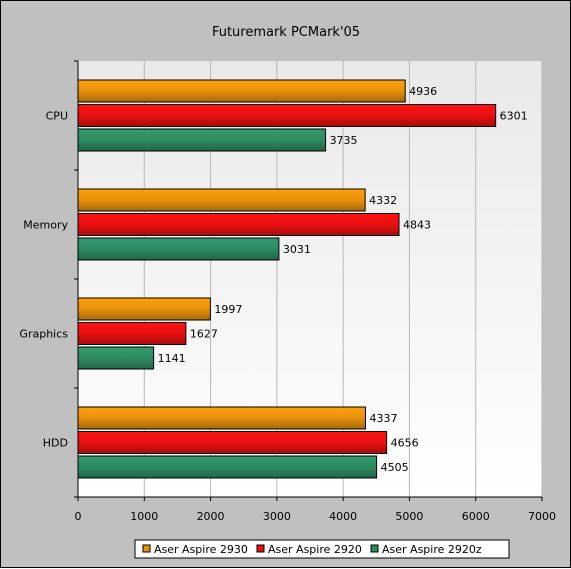  I want to click on category-label: HDD, so click(55, 443).